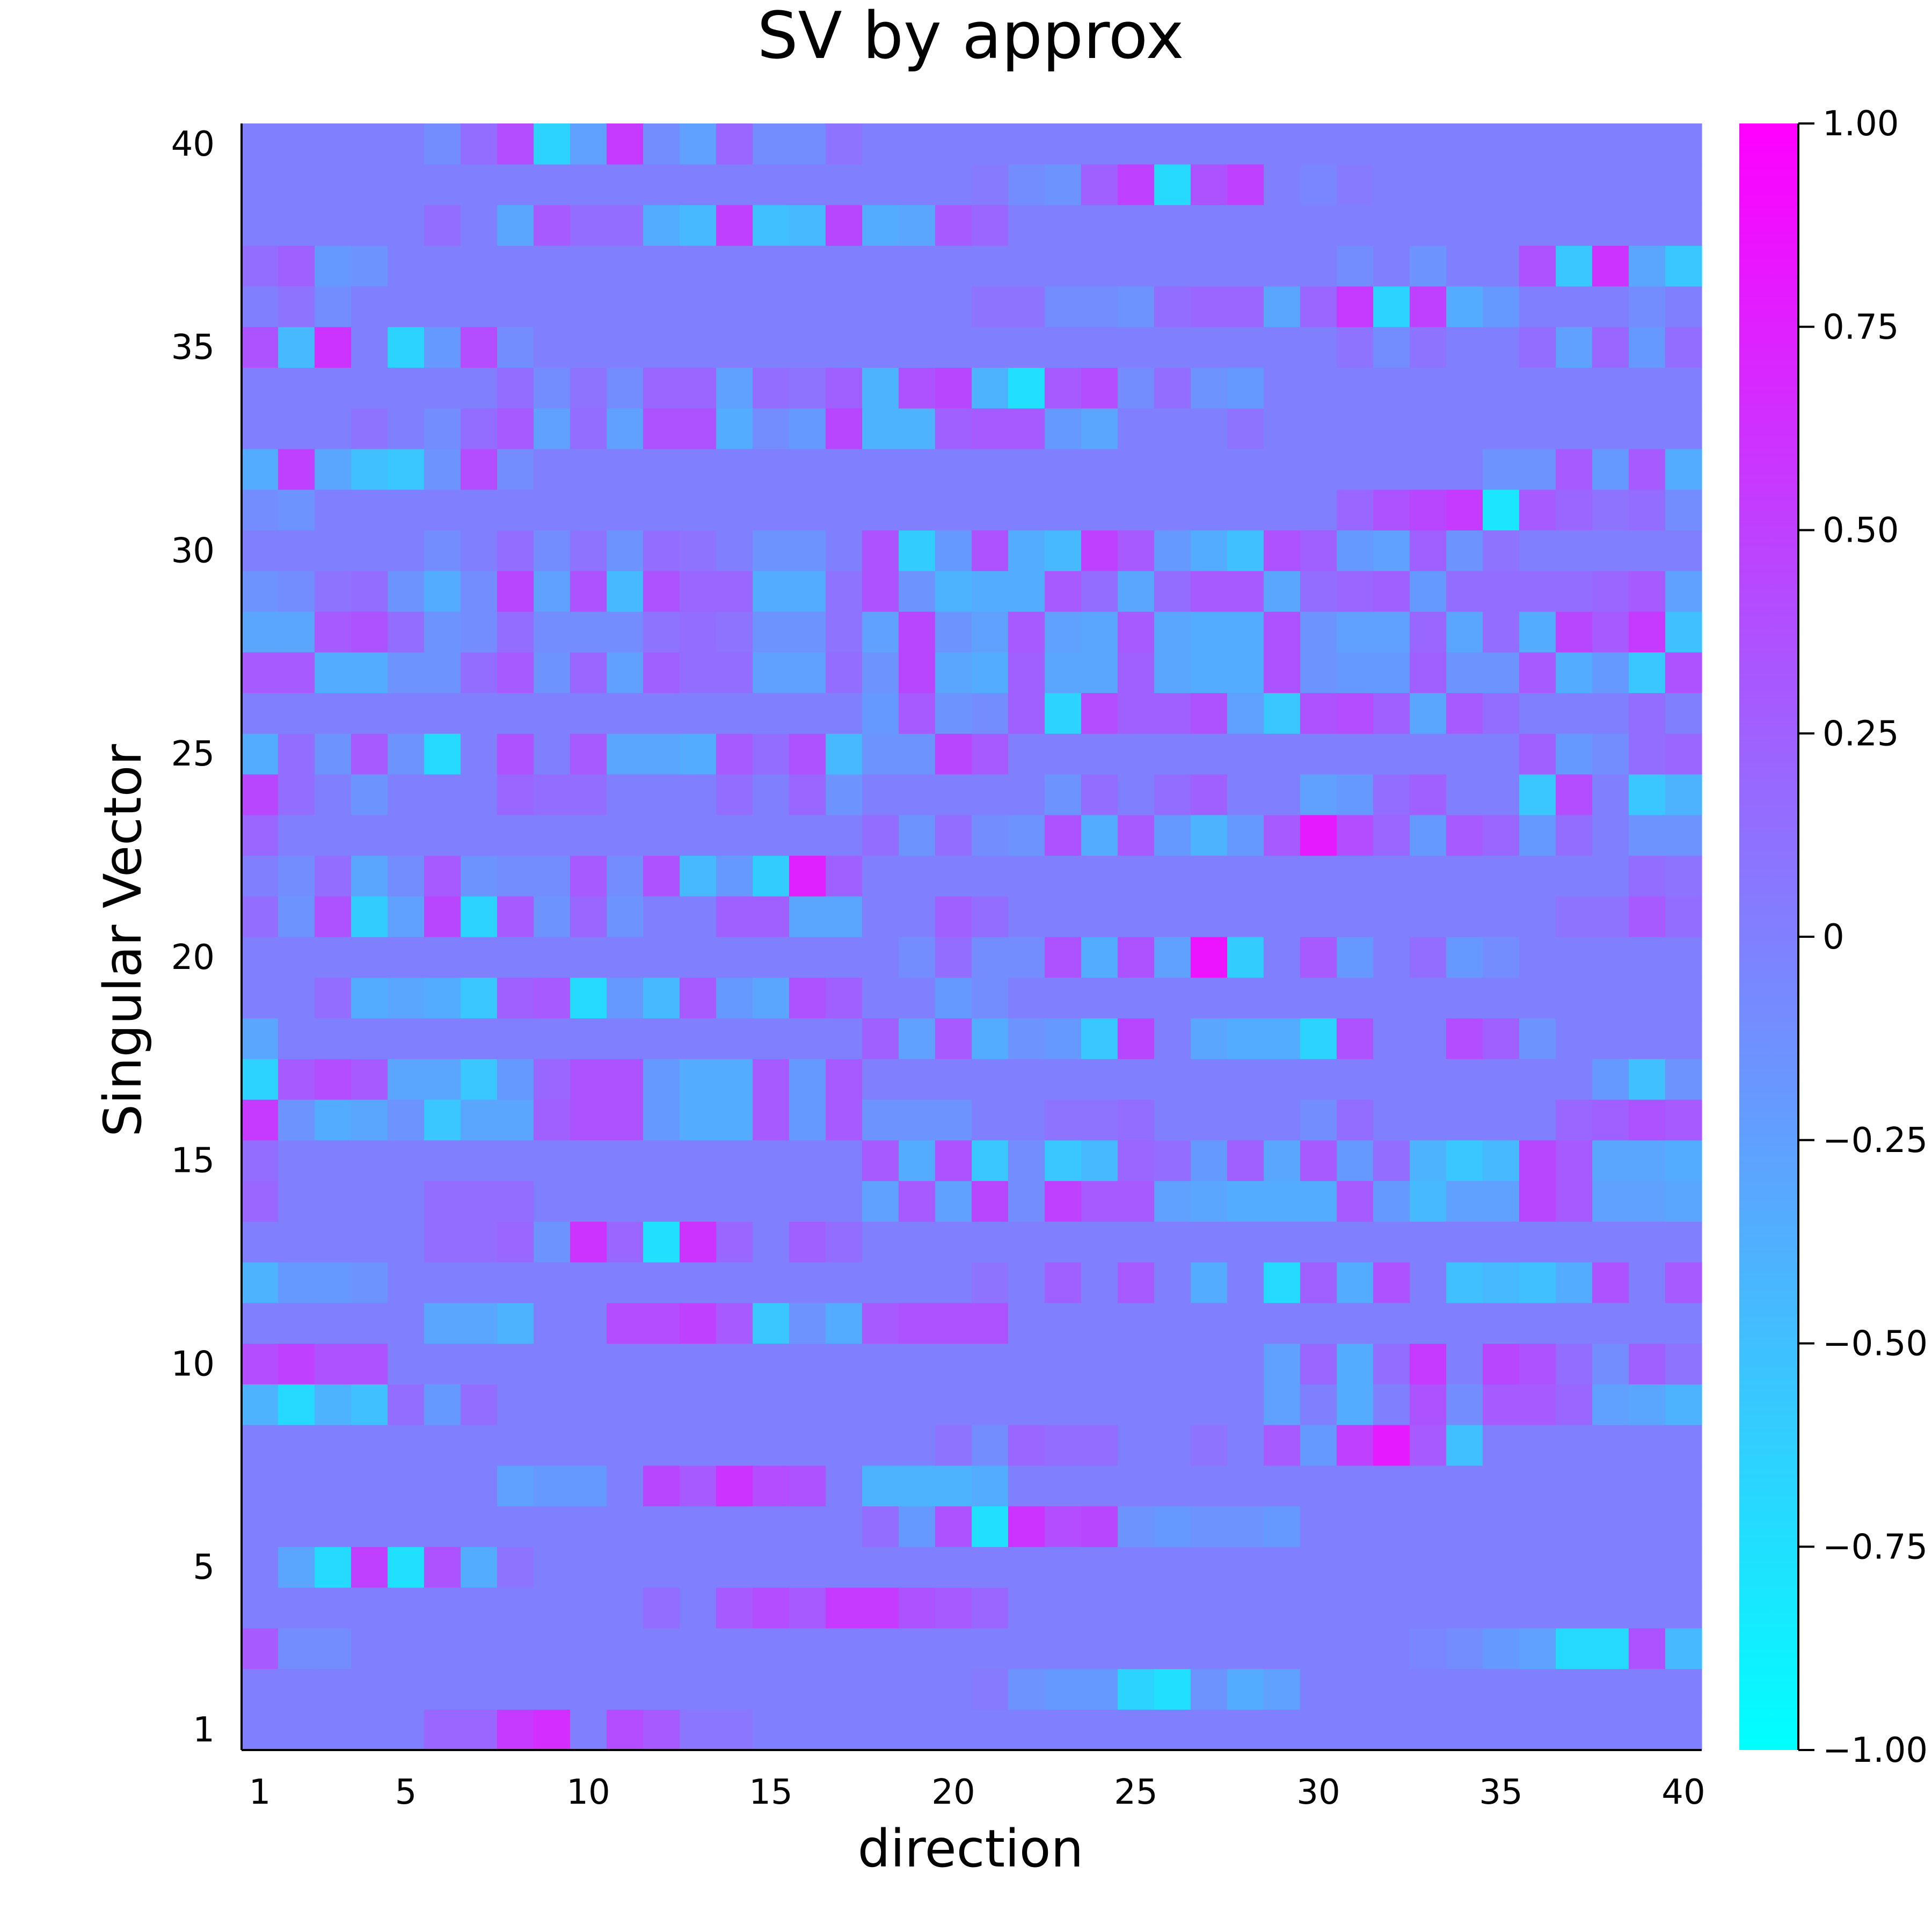 The image size is (1932, 1932). Describe the element at coordinates (1500, 1792) in the screenshot. I see `x-tick-label: 35` at that location.